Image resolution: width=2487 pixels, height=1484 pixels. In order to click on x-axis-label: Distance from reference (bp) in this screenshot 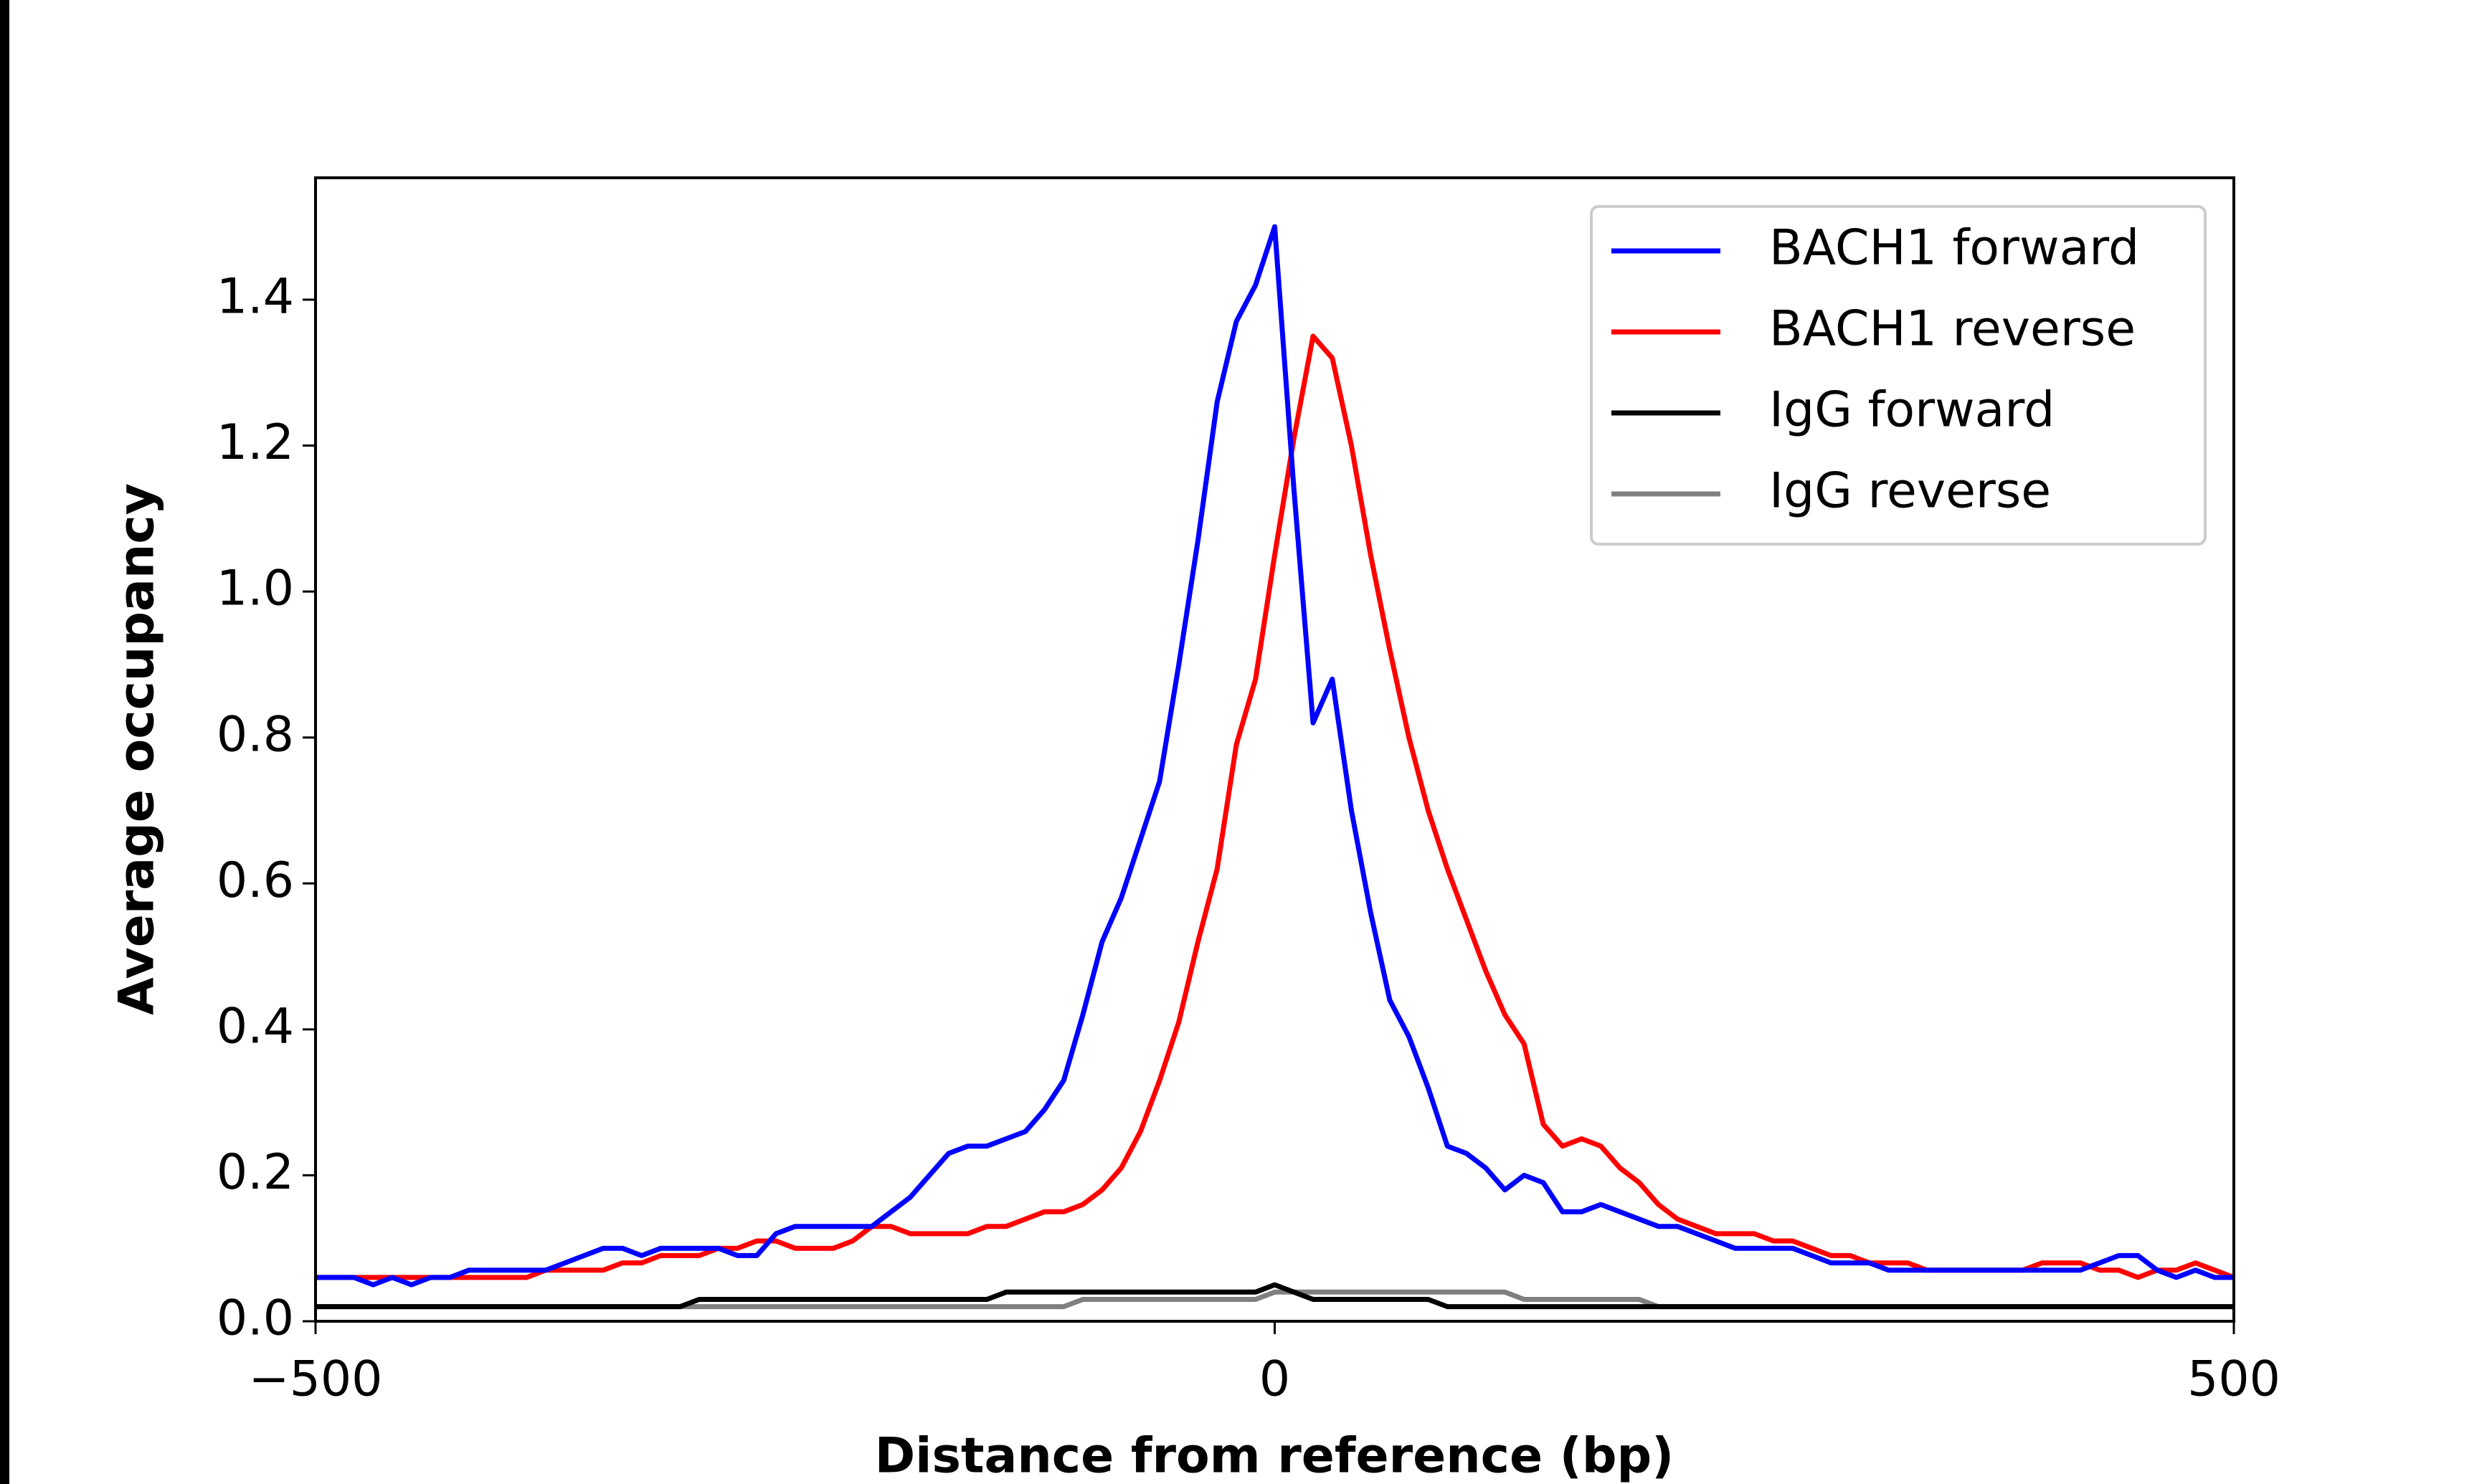, I will do `click(1275, 1456)`.